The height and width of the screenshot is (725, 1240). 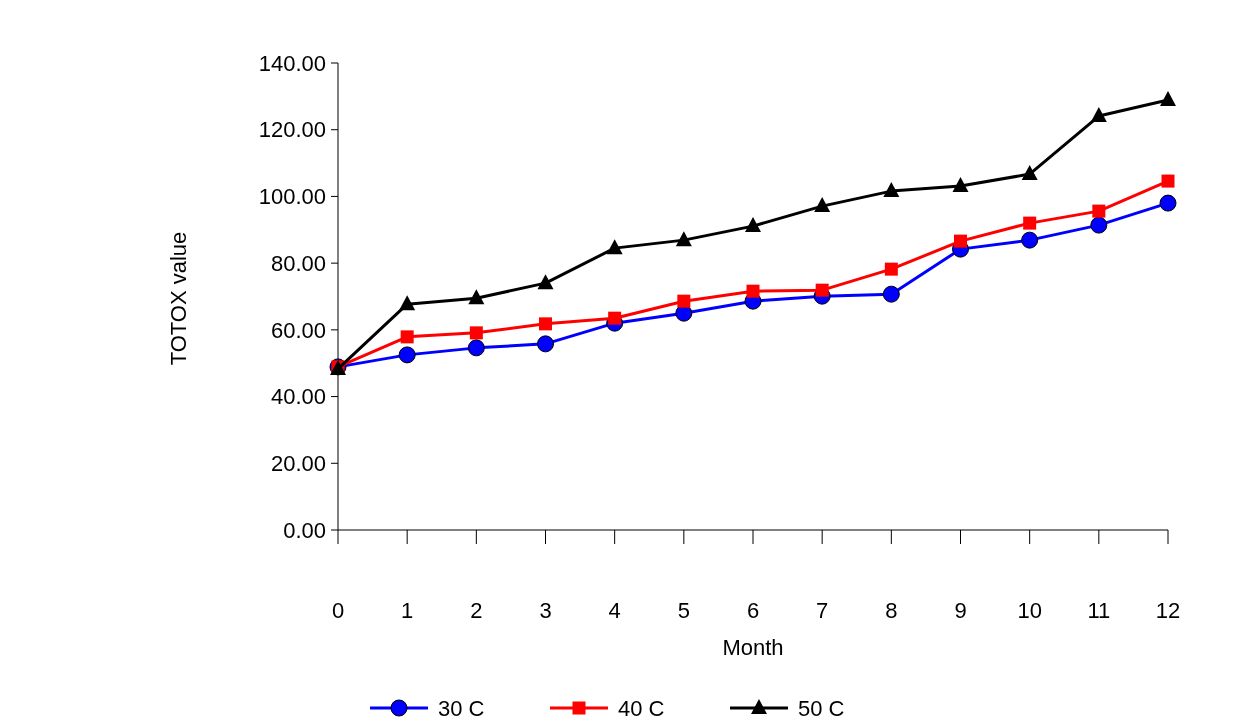 I want to click on x-tick-label: 0, so click(x=338, y=610).